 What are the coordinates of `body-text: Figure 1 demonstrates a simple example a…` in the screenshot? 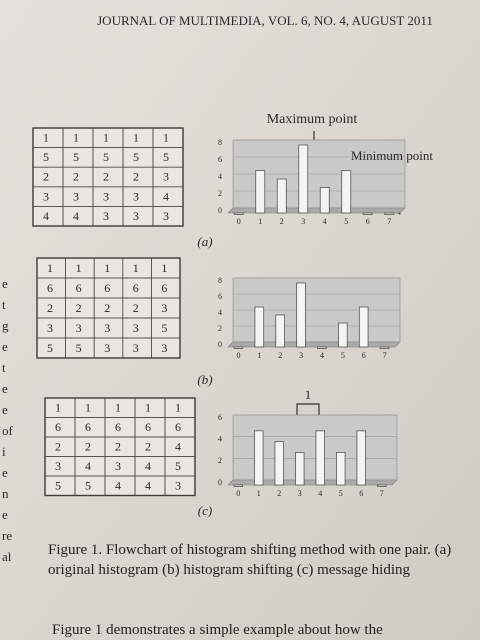 It's located at (217, 630).